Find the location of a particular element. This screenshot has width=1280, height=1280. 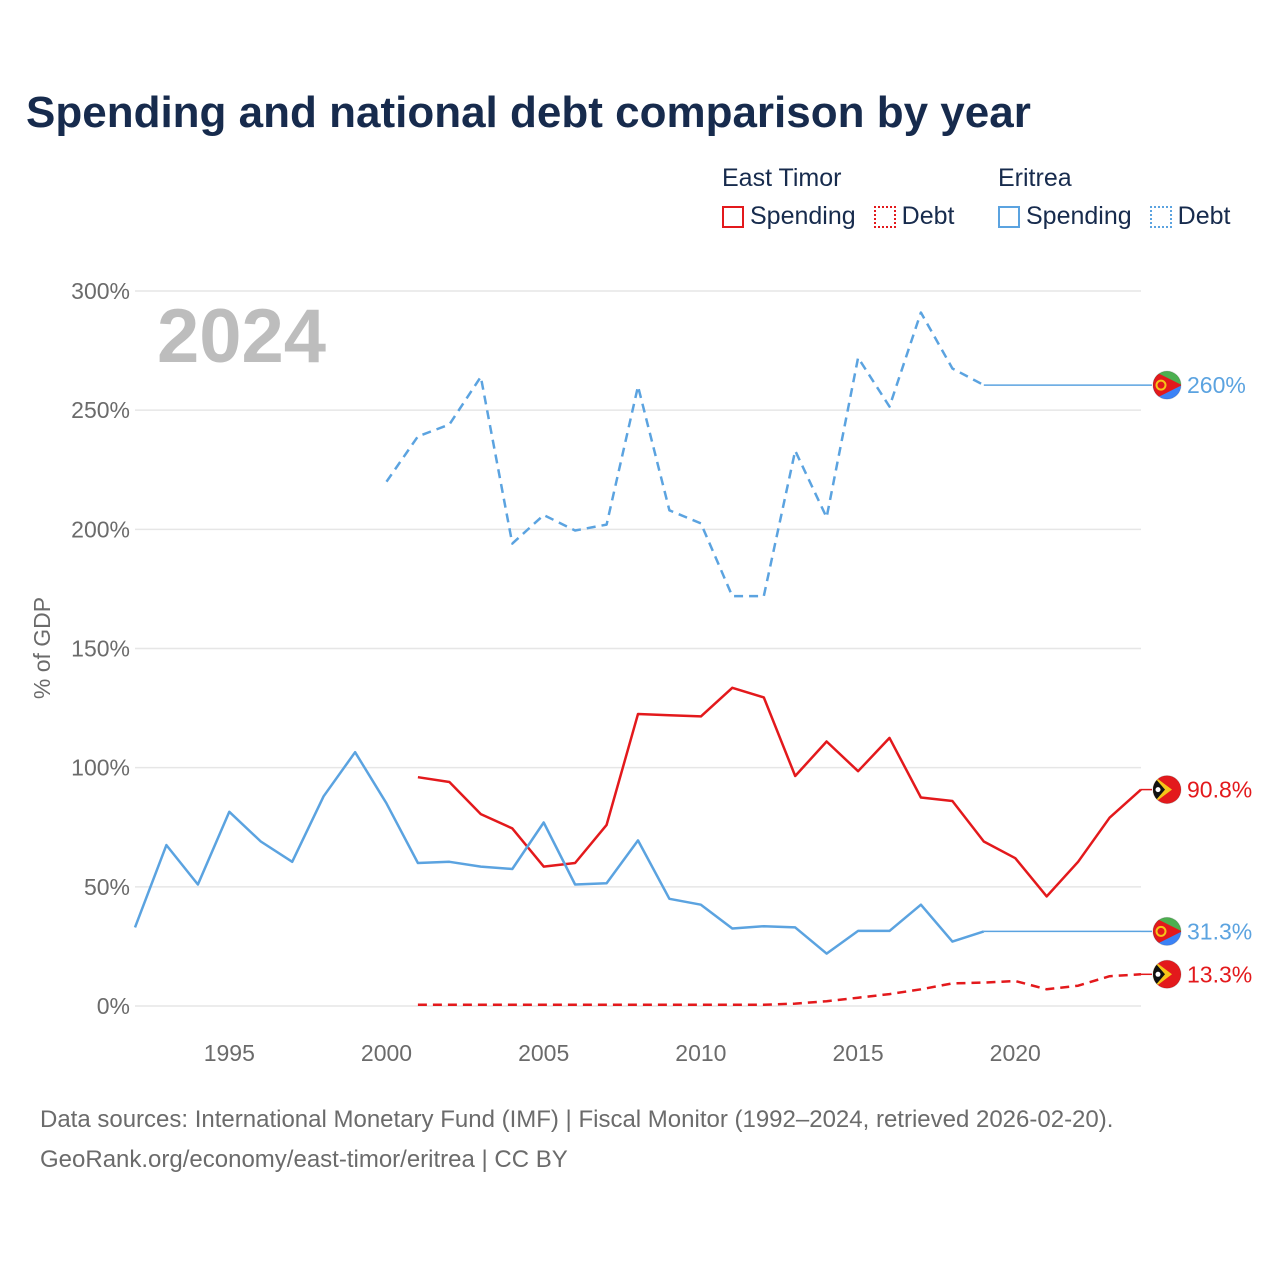

y-axis-label: % of GDP is located at coordinates (42, 648).